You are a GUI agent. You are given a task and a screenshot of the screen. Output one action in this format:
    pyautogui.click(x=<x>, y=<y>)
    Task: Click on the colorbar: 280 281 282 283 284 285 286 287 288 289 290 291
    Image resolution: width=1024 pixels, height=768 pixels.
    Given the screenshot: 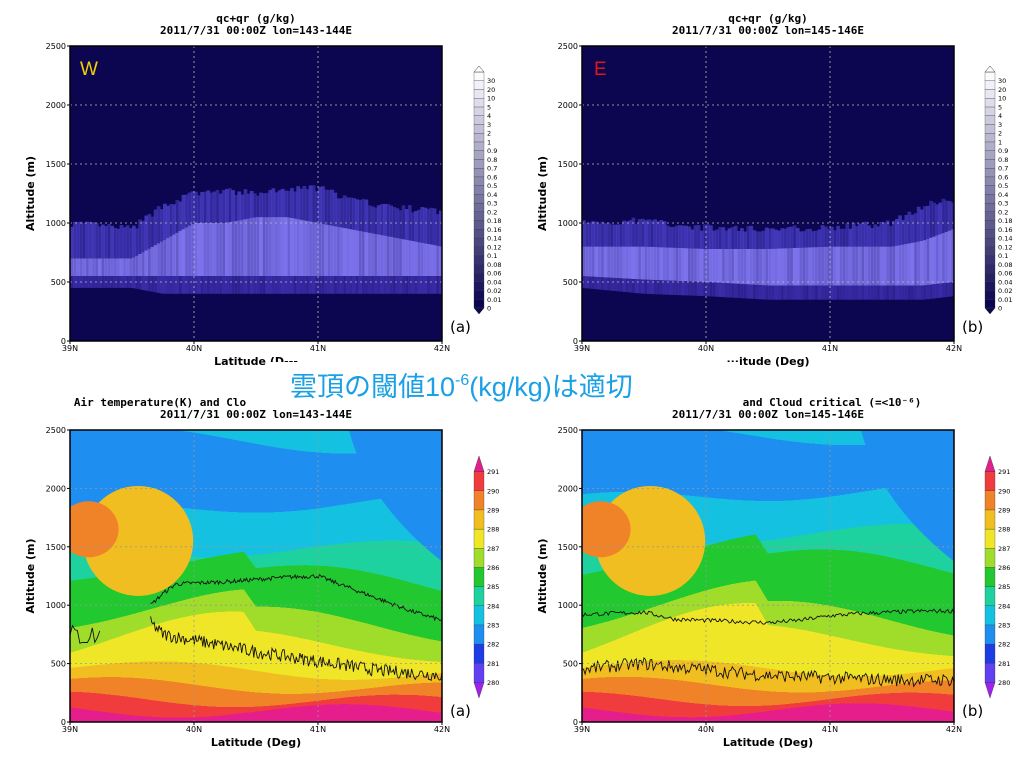 What is the action you would take?
    pyautogui.click(x=486, y=577)
    